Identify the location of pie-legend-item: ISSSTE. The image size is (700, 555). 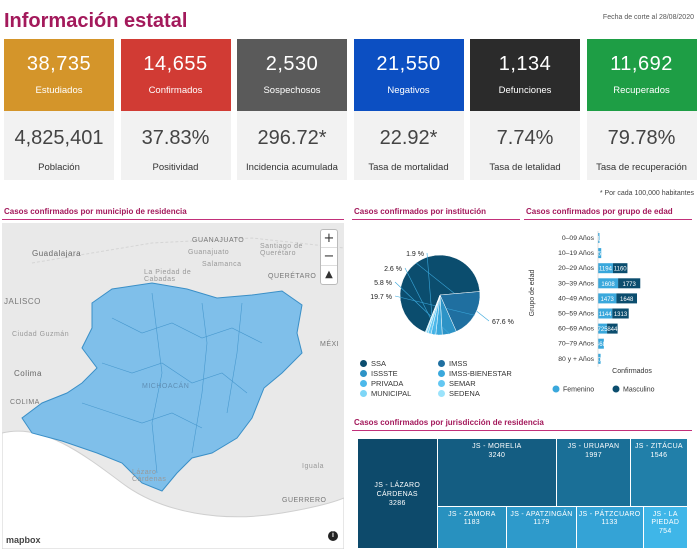
(379, 373).